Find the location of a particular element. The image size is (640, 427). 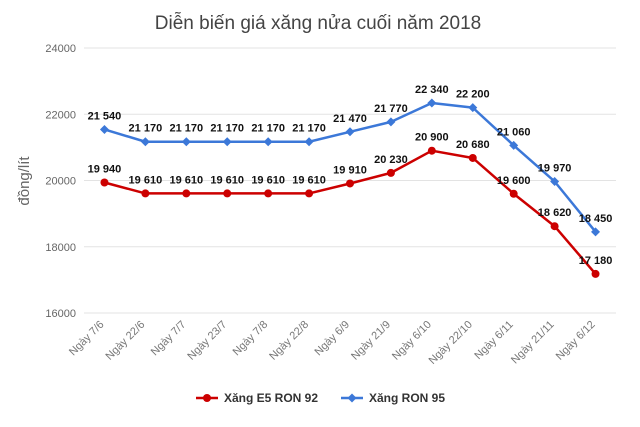

legend-item-0: Xăng E5 RON 92 is located at coordinates (257, 398).